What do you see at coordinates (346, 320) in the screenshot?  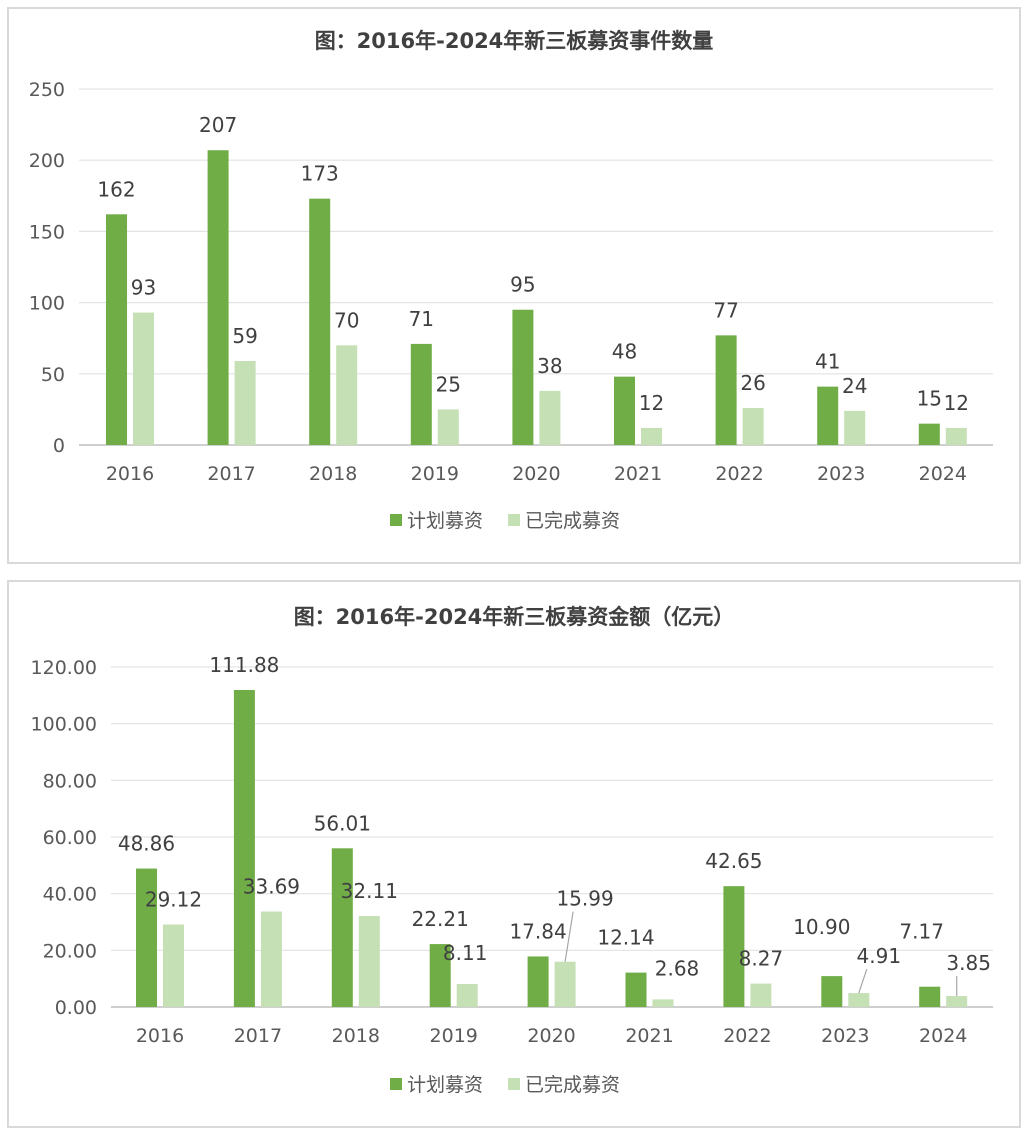 I see `data-label: 70` at bounding box center [346, 320].